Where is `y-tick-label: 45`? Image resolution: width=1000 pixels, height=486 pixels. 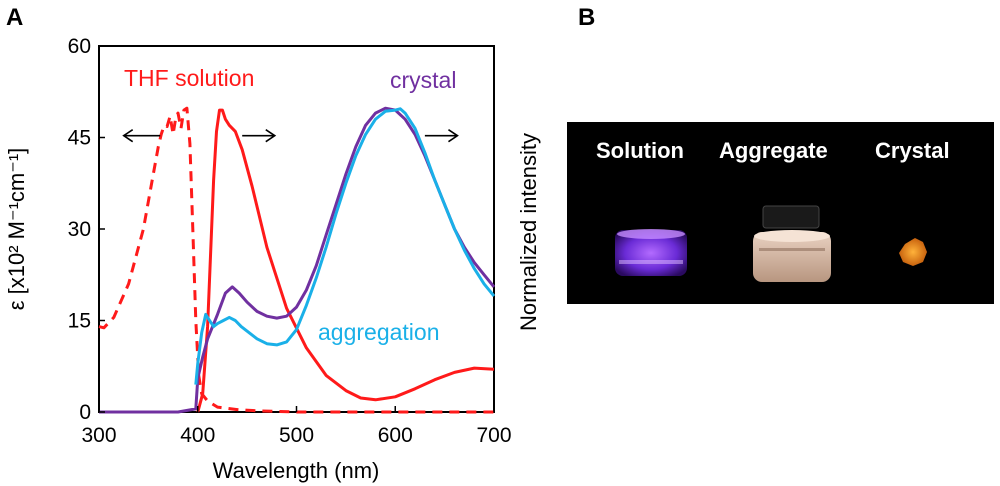
y-tick-label: 45 is located at coordinates (79, 138).